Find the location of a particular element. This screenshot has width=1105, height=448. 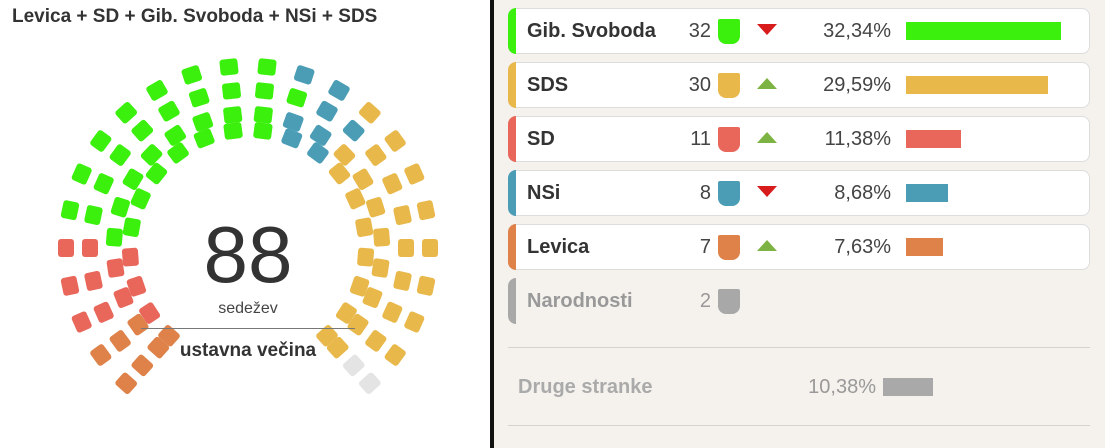

separator-bottom is located at coordinates (799, 425).